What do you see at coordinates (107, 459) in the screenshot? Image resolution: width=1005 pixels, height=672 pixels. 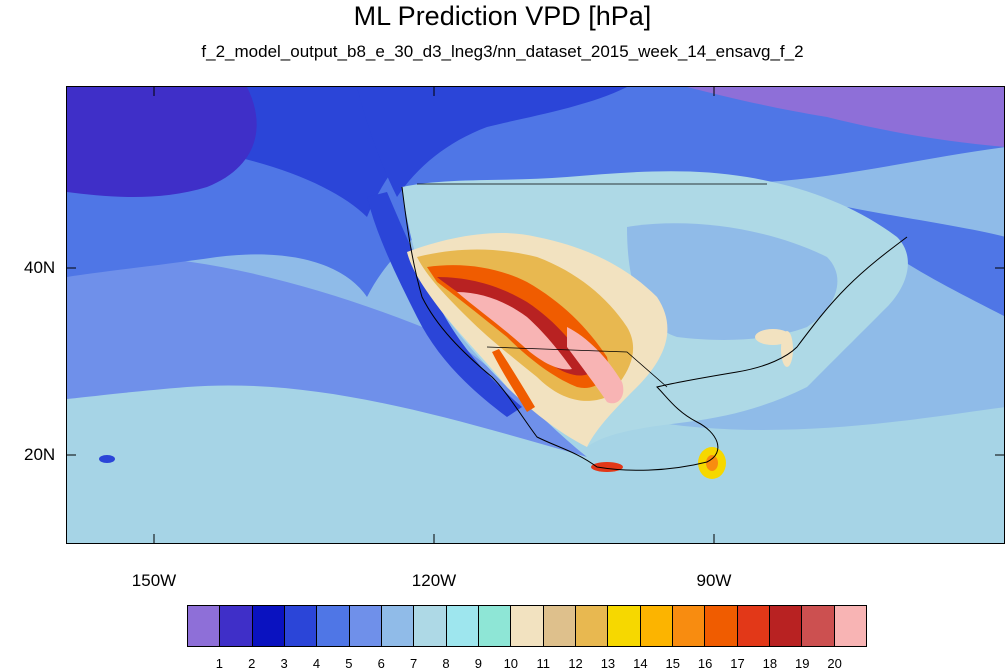 I see `hawaii-islands` at bounding box center [107, 459].